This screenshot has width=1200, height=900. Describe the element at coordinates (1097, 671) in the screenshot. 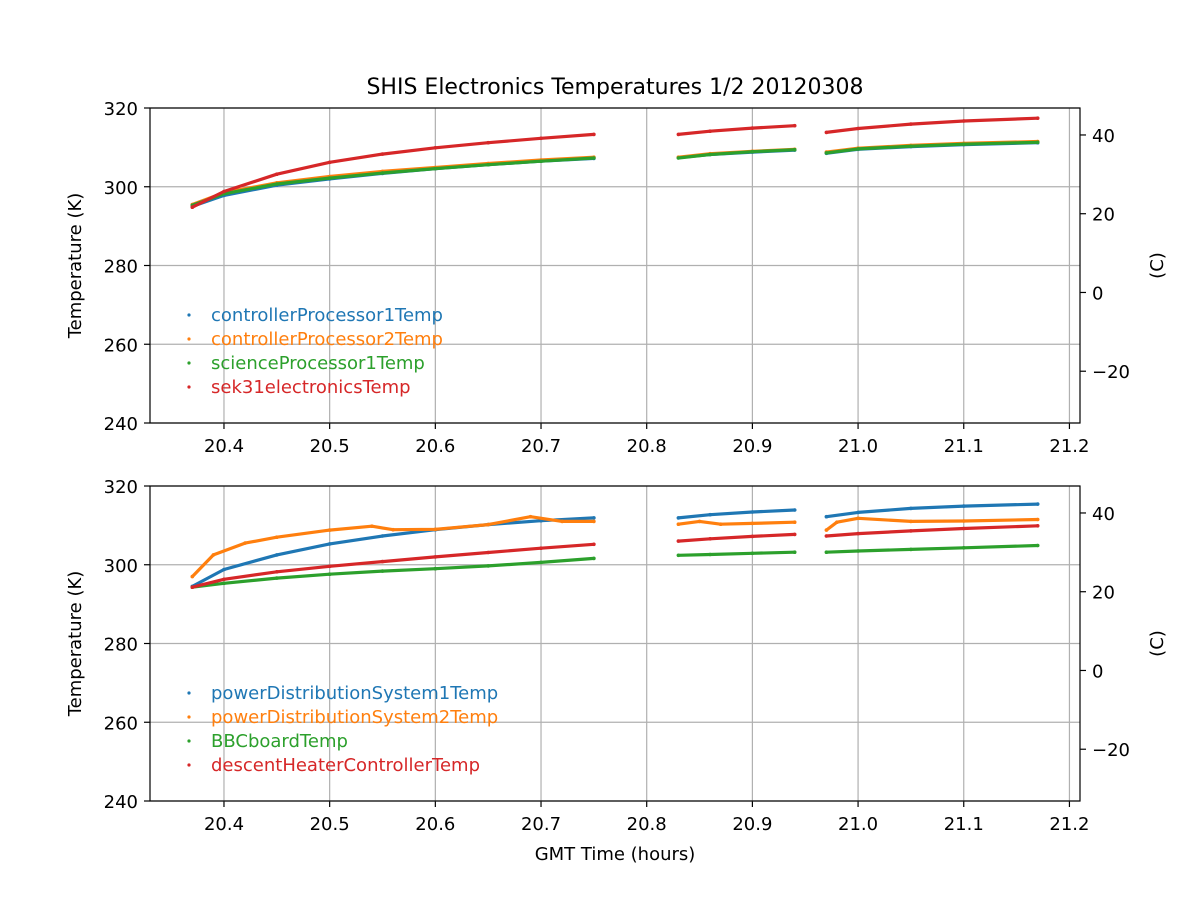

I see `y2-tick-label: 0` at that location.